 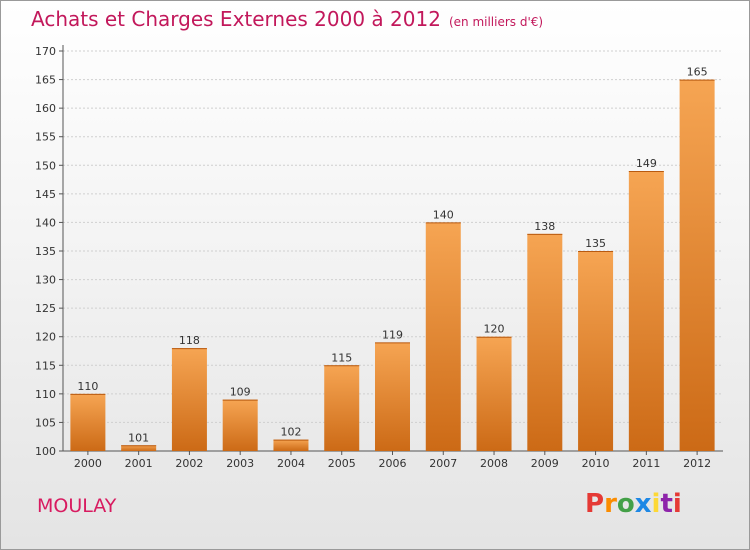 I want to click on x-tick-label: 2007, so click(x=443, y=463).